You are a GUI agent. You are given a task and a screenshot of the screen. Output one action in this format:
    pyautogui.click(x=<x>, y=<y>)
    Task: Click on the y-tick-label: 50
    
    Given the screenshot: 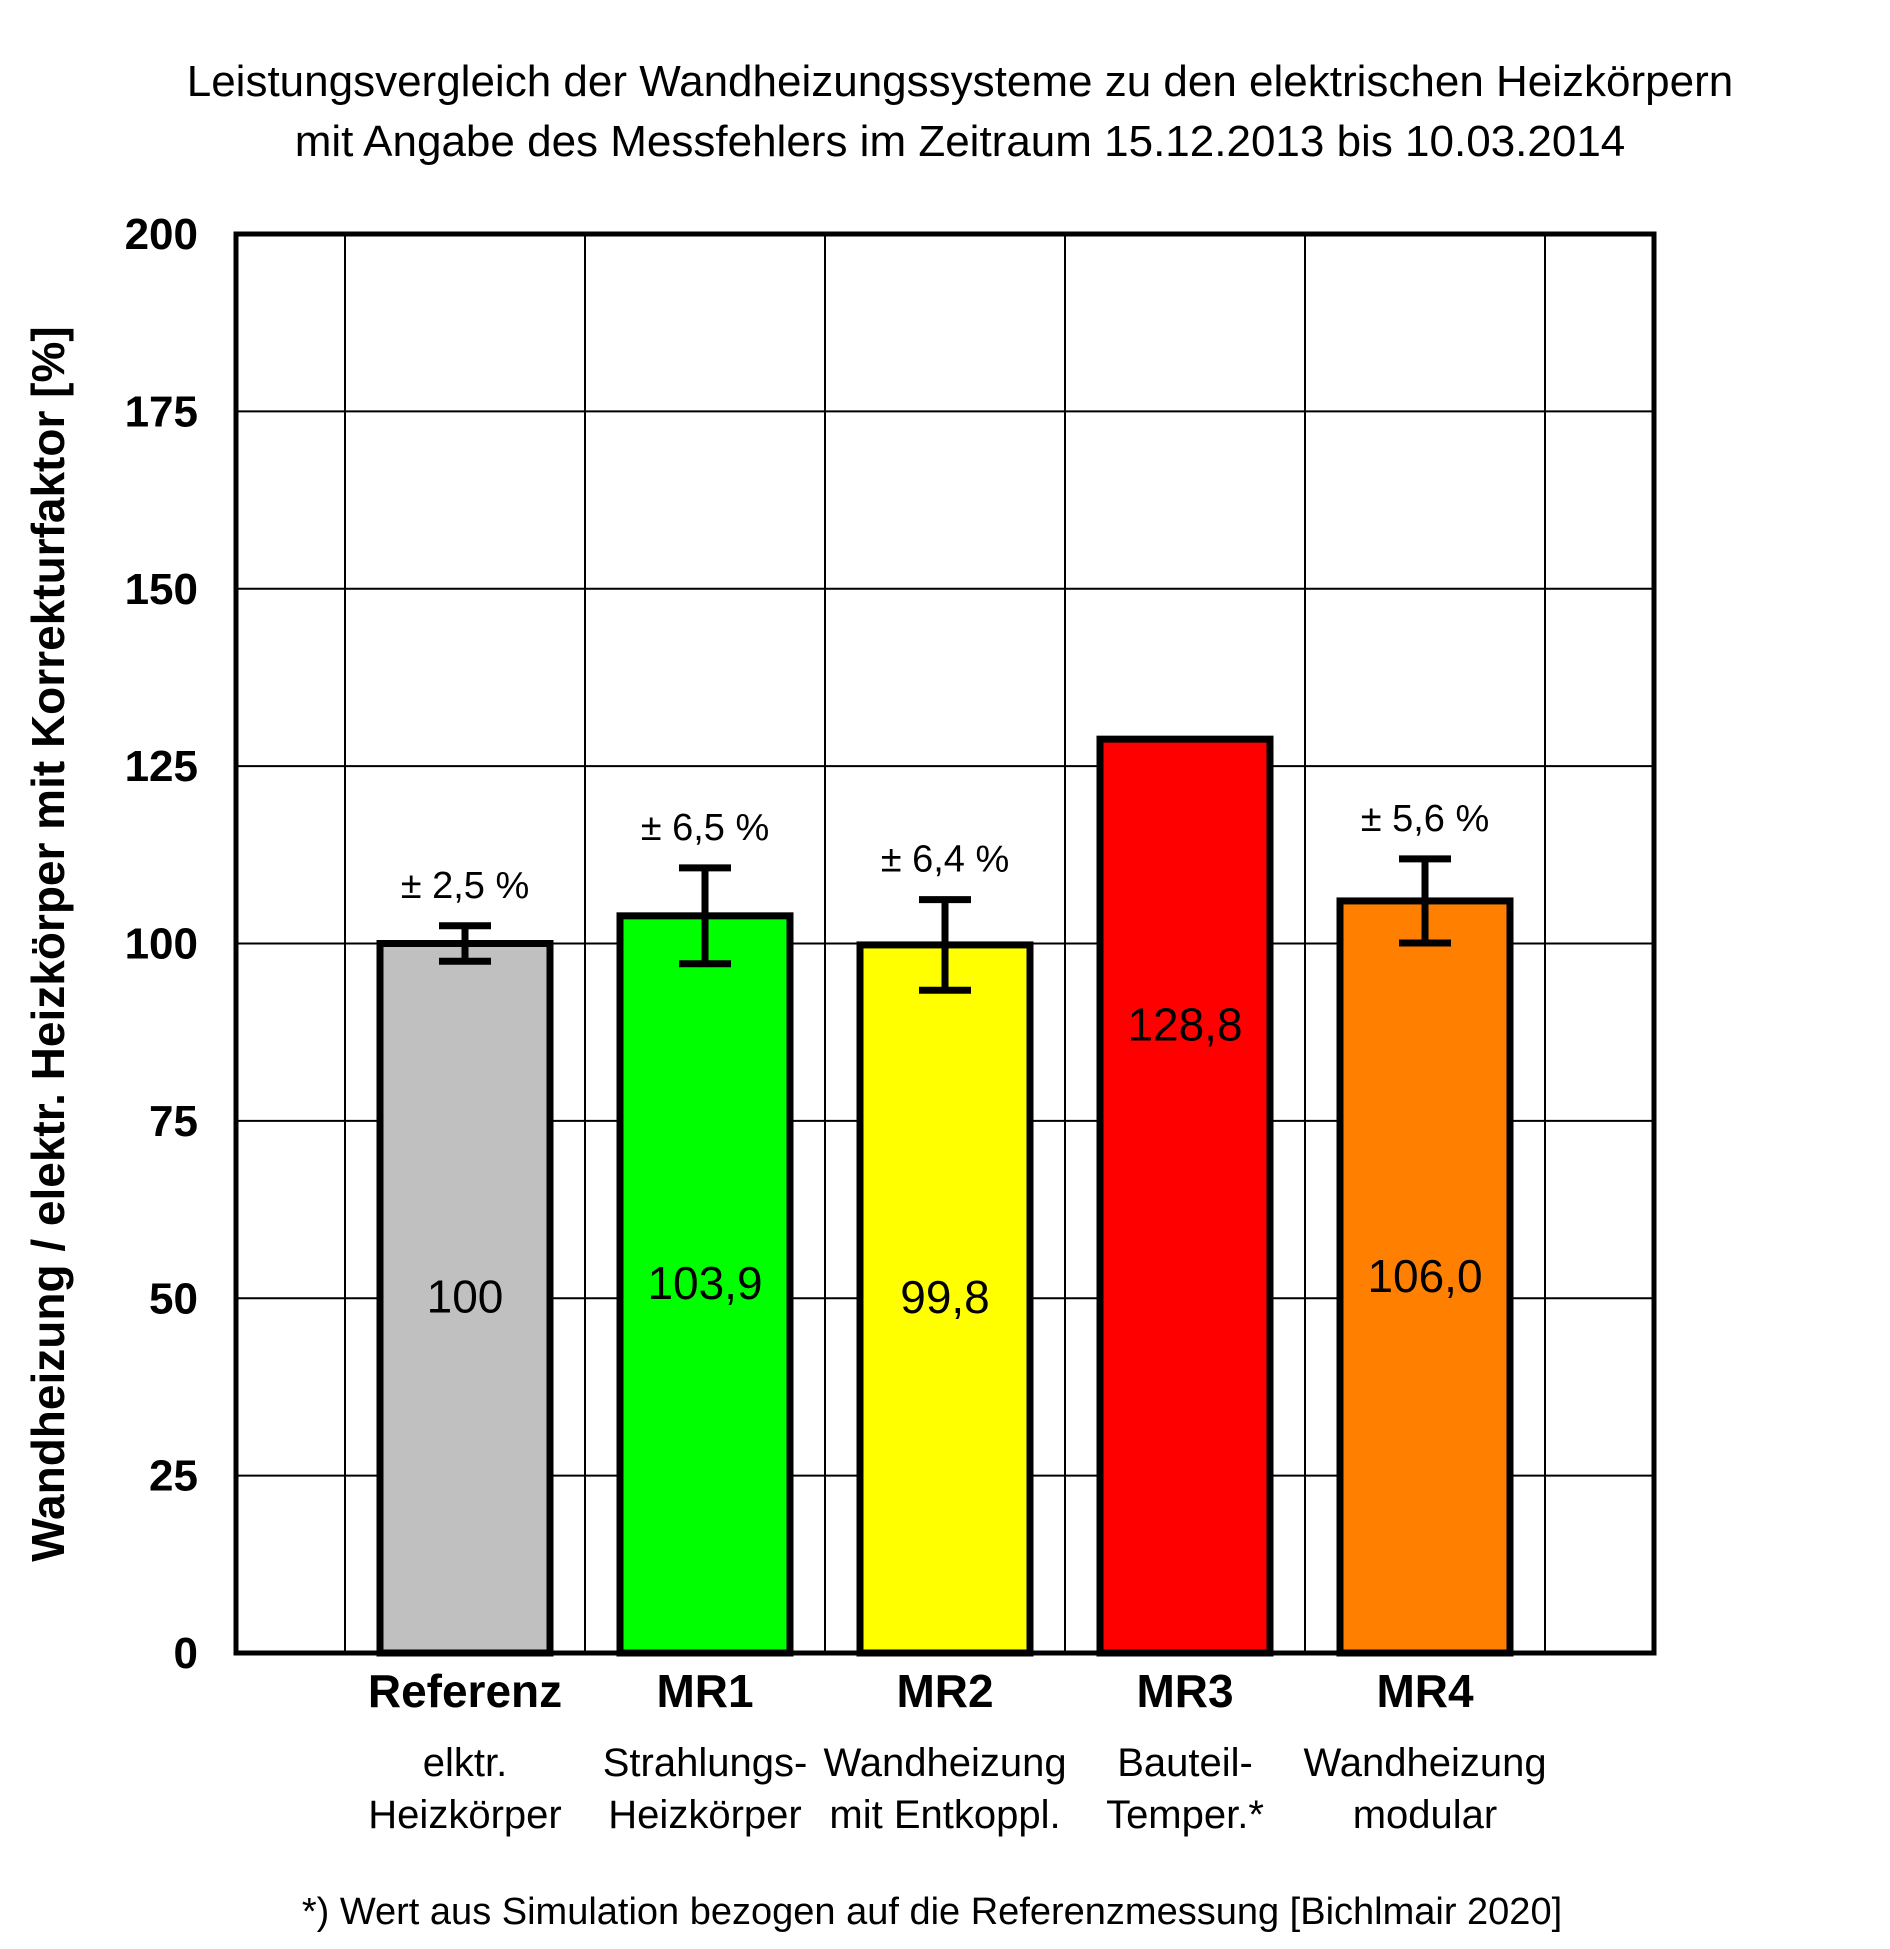 What is the action you would take?
    pyautogui.click(x=173, y=1298)
    